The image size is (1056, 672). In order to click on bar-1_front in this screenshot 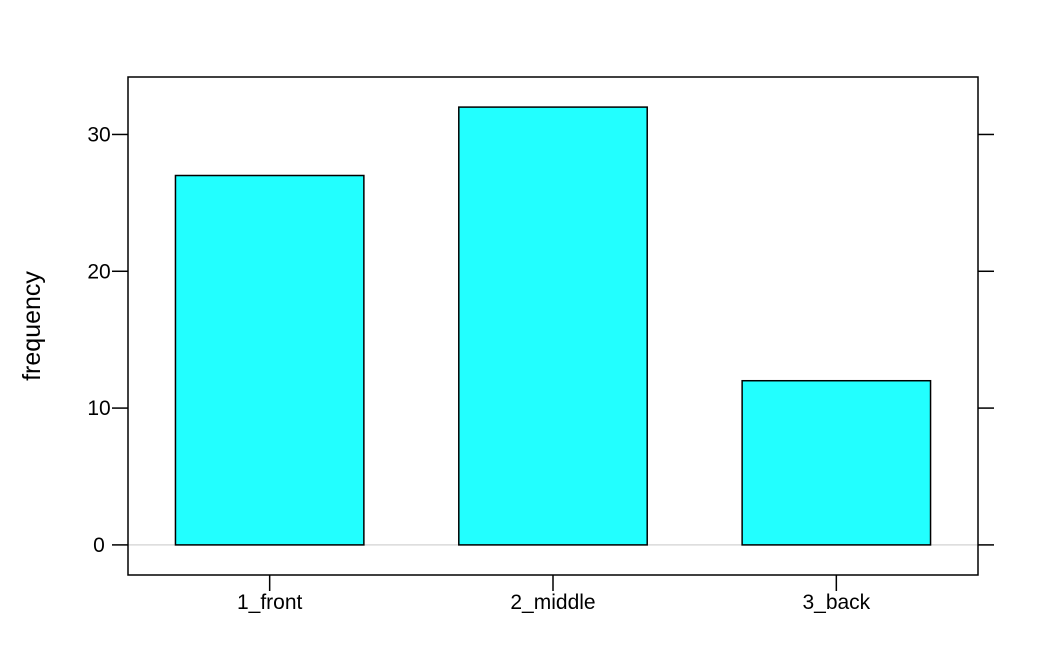, I will do `click(269, 360)`.